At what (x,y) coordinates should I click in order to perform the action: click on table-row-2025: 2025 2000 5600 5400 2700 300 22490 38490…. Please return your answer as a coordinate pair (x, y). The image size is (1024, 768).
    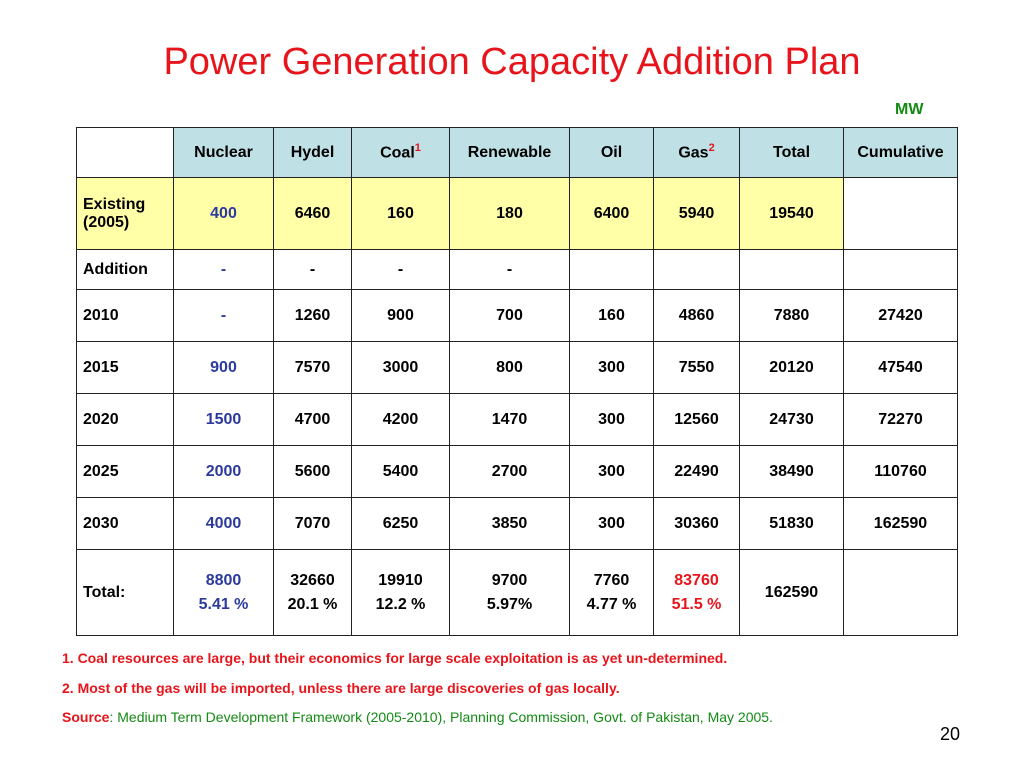
    Looking at the image, I should click on (517, 471).